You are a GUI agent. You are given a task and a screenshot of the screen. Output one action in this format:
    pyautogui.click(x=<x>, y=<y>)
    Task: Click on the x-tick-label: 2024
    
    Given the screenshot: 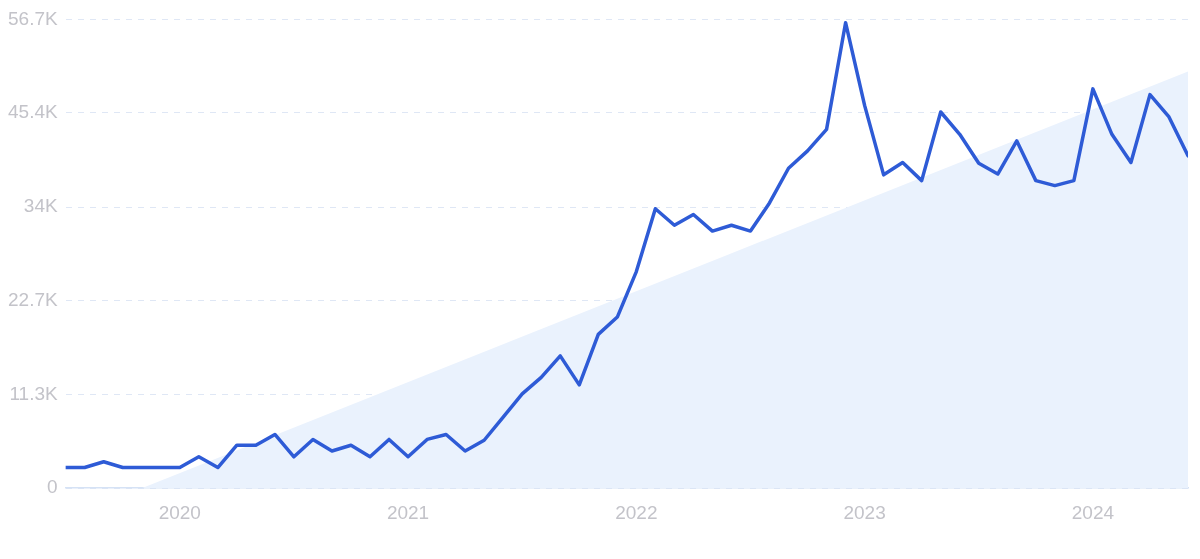 What is the action you would take?
    pyautogui.click(x=1093, y=512)
    